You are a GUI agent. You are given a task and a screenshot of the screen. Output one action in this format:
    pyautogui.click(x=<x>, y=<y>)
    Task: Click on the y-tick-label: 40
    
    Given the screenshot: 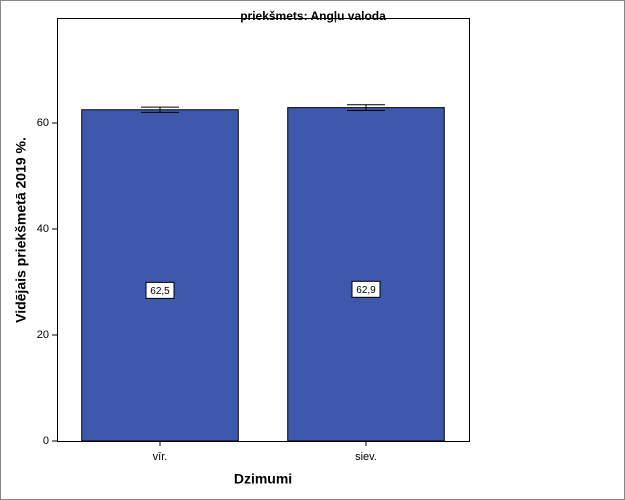 What is the action you would take?
    pyautogui.click(x=43, y=229)
    